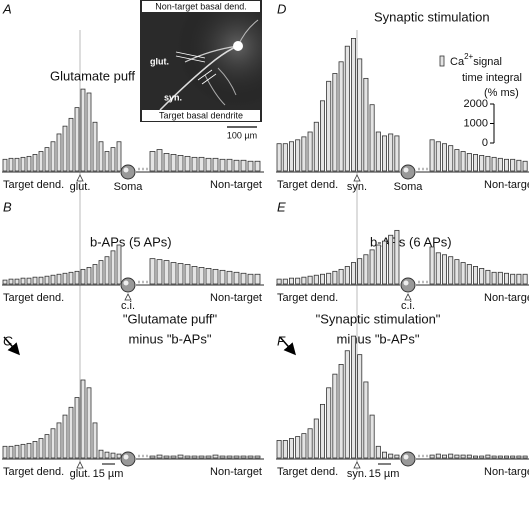  Describe the element at coordinates (92, 75) in the screenshot. I see `panel-title: Glutamate puff` at that location.